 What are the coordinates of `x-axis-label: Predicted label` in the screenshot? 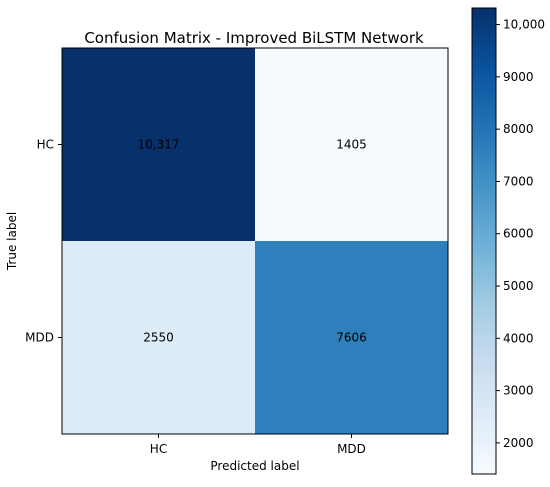 It's located at (254, 466).